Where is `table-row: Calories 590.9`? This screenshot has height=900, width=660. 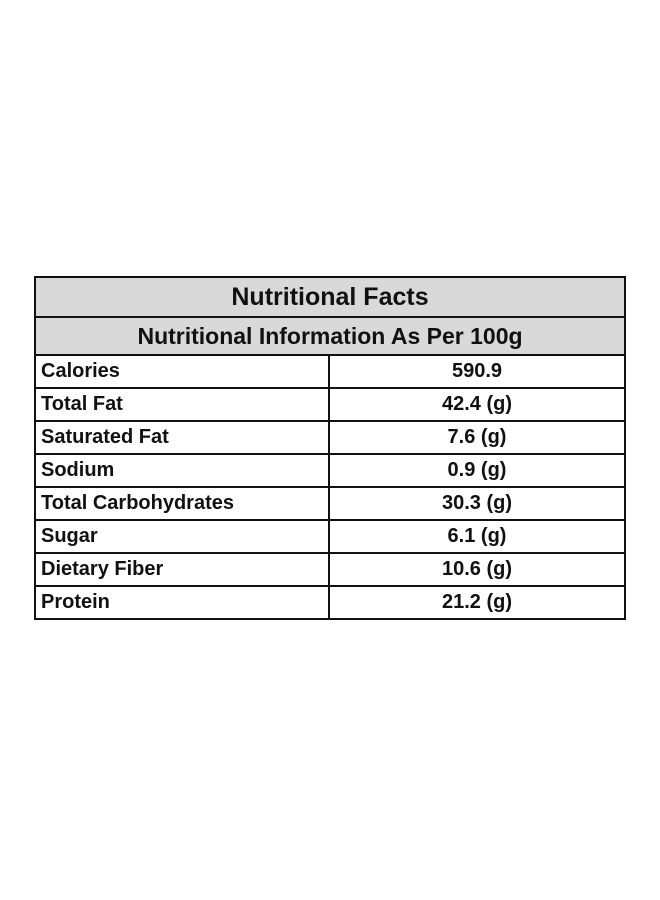 table-row: Calories 590.9 is located at coordinates (330, 371).